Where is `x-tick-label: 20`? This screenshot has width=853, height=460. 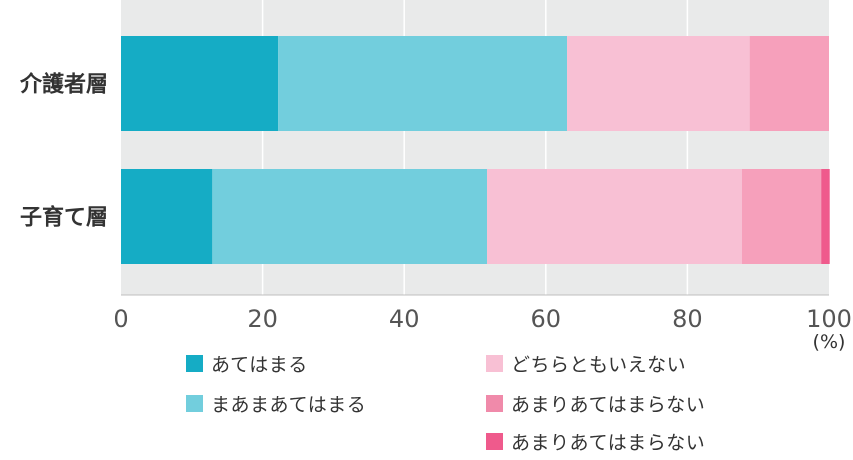
x-tick-label: 20 is located at coordinates (262, 319).